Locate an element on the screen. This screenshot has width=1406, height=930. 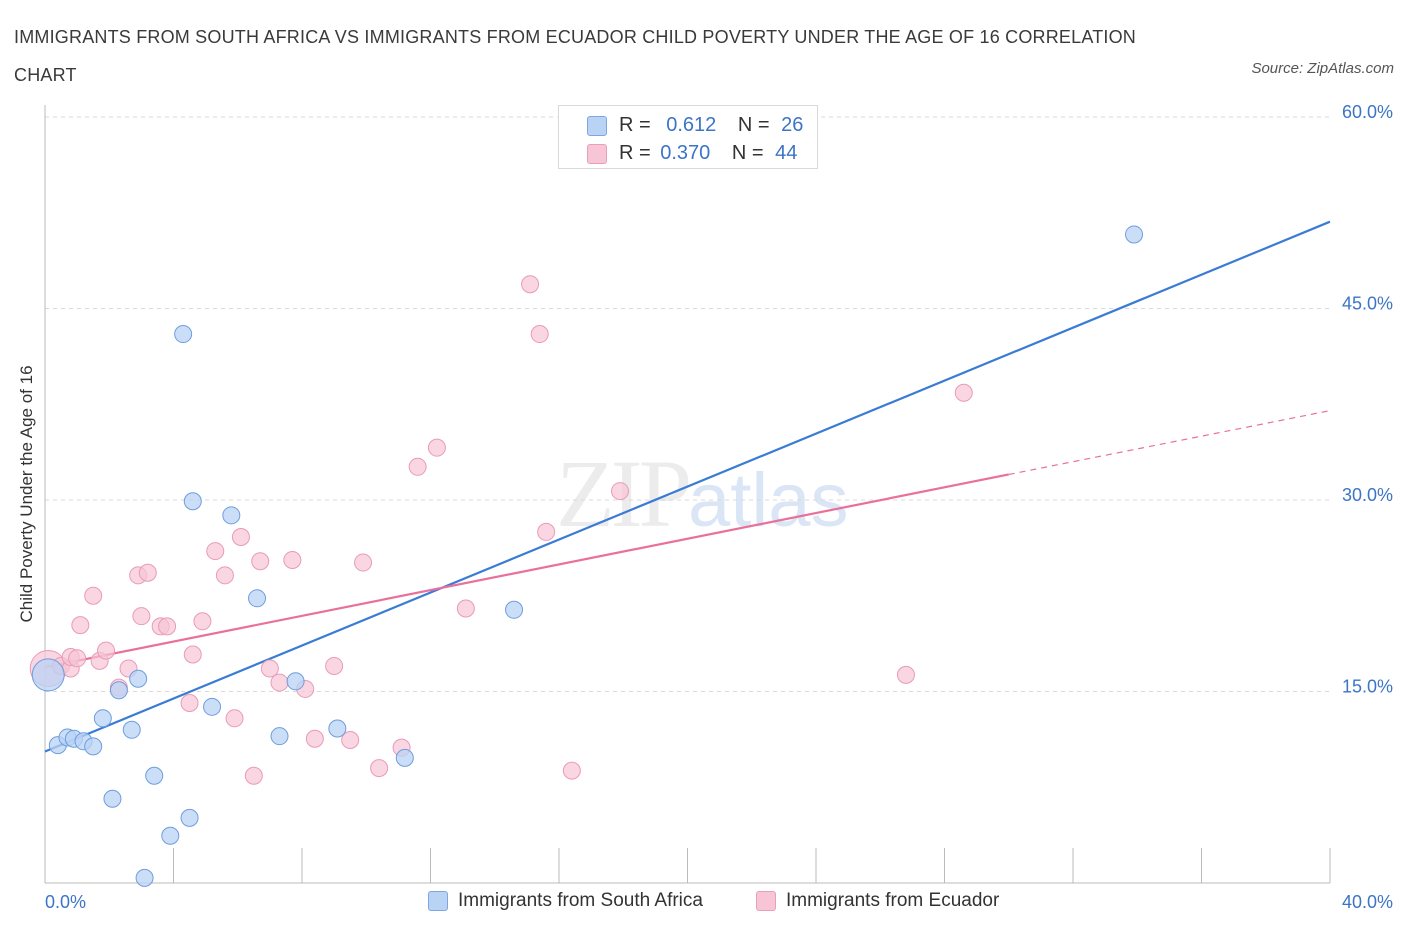
trendline-ecuador is located at coordinates (526, 571).